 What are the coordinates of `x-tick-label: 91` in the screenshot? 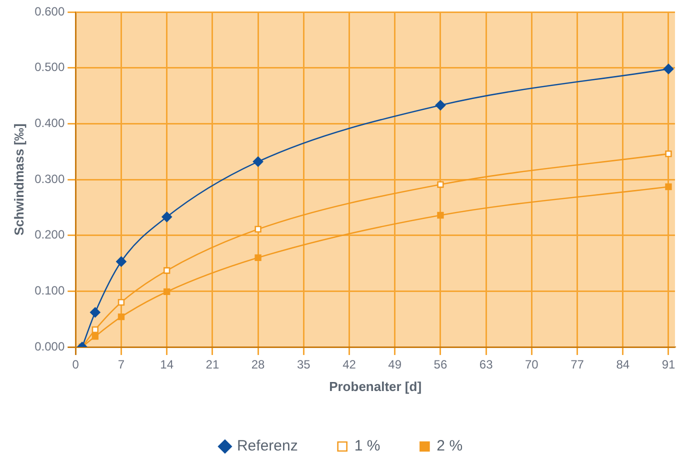 It's located at (669, 365).